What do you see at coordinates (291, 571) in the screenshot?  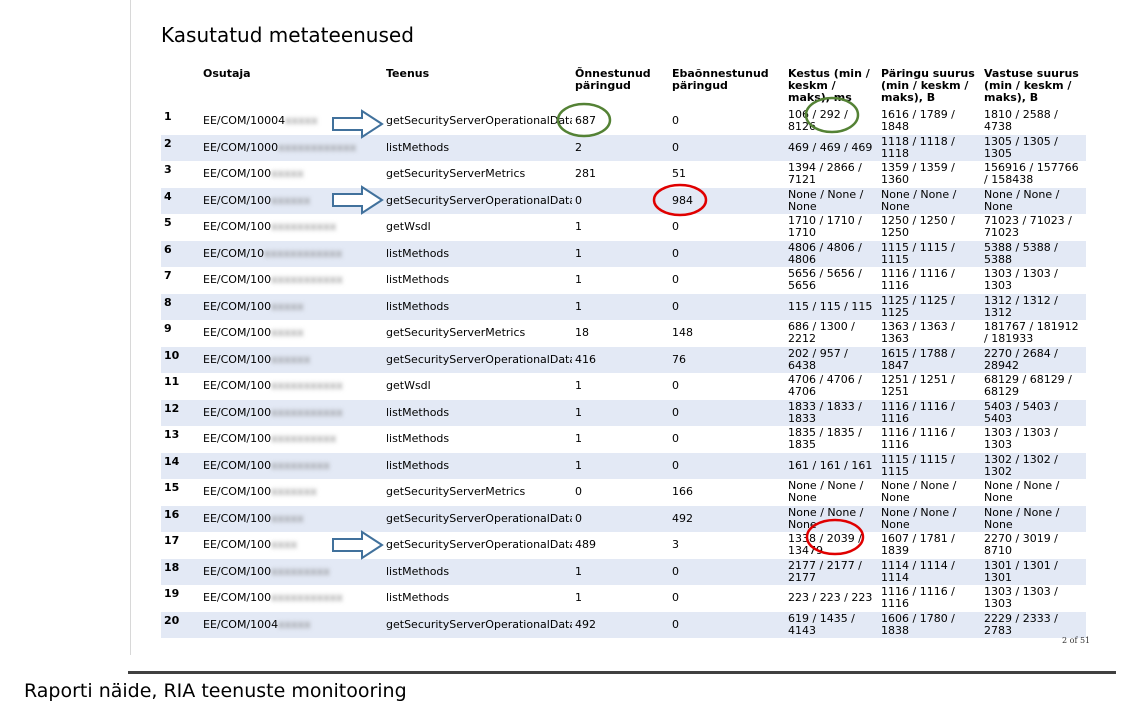 I see `provider-cell: EE/COM/100xxxxxxxxx` at bounding box center [291, 571].